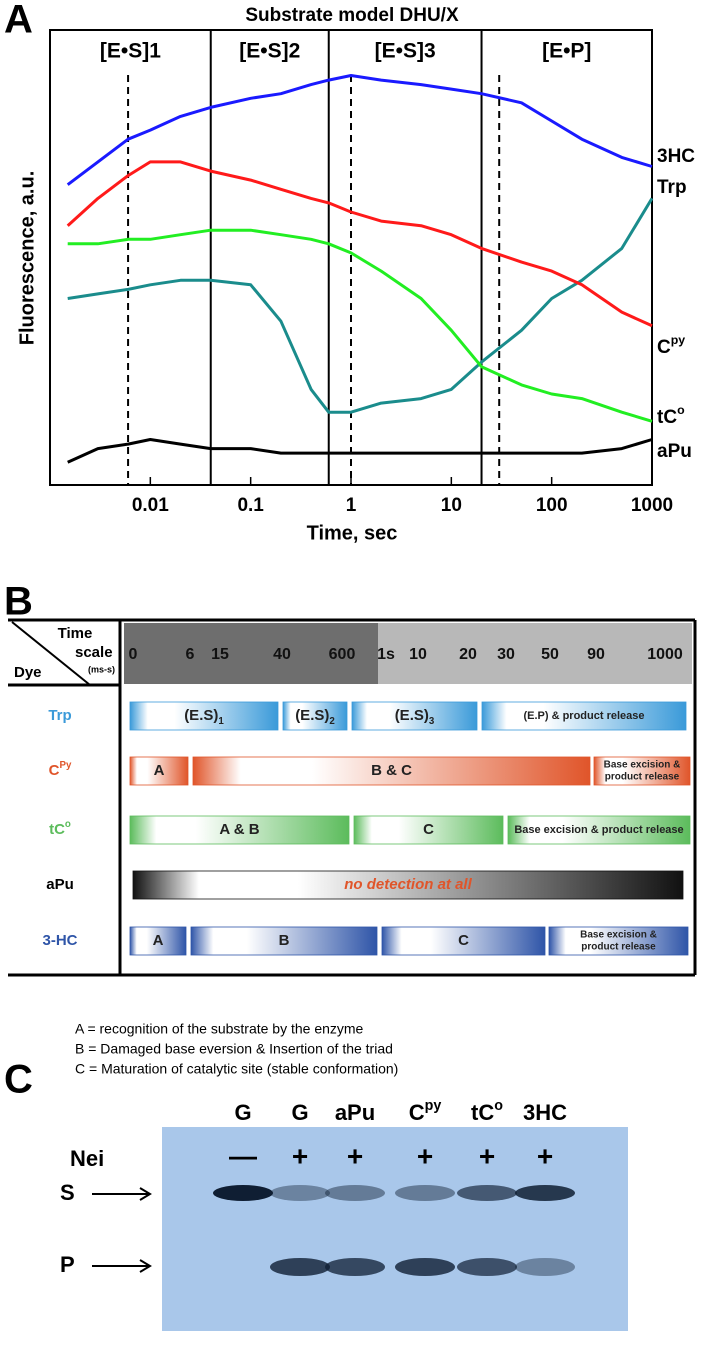 The width and height of the screenshot is (711, 1363). What do you see at coordinates (18, 21) in the screenshot?
I see `panel-label: A` at bounding box center [18, 21].